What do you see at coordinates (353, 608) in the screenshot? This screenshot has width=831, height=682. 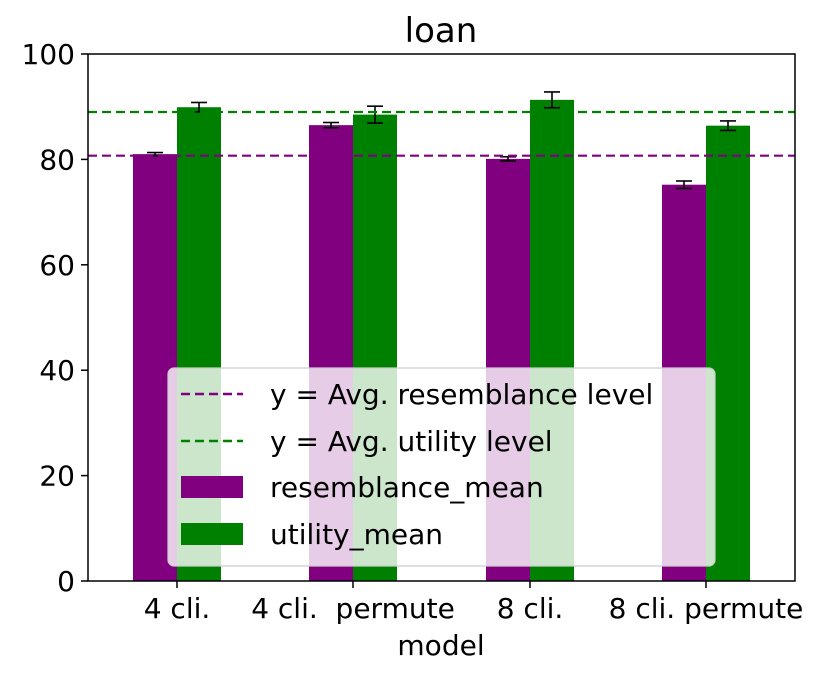 I see `x-tick-label-1: 4 cli. permute` at bounding box center [353, 608].